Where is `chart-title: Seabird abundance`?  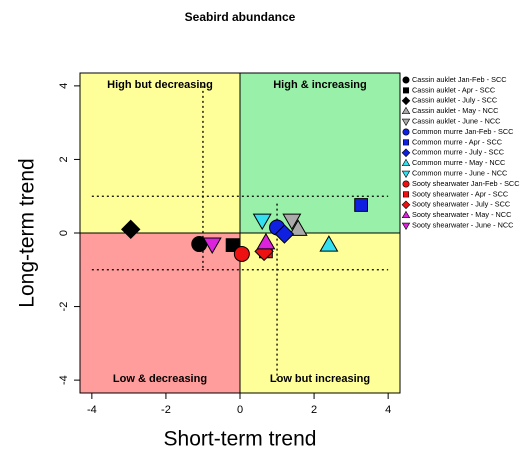
chart-title: Seabird abundance is located at coordinates (240, 17).